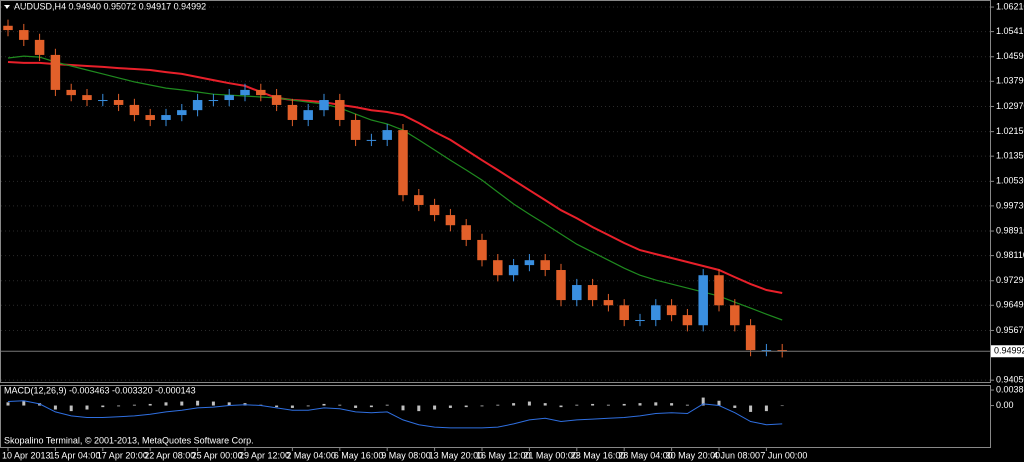 The width and height of the screenshot is (1024, 462). I want to click on y-tick-label: 1.02150, so click(1010, 131).